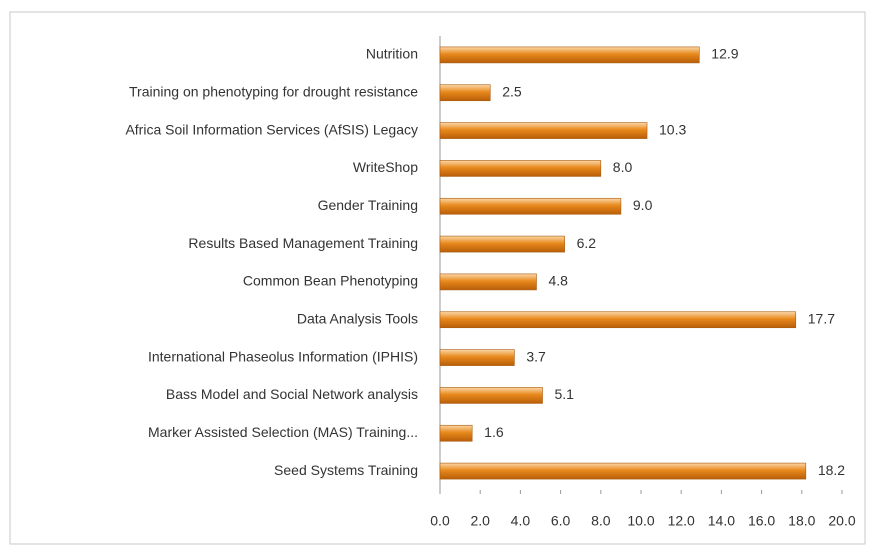 The image size is (872, 551). Describe the element at coordinates (292, 394) in the screenshot. I see `y-tick-label: Bass Model and Social Network analysis` at that location.